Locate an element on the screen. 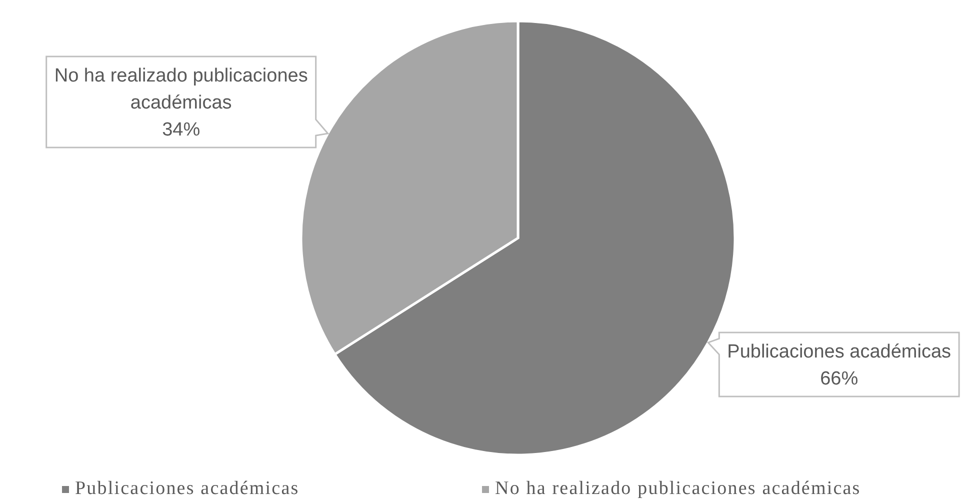  data-label: 34% is located at coordinates (181, 129).